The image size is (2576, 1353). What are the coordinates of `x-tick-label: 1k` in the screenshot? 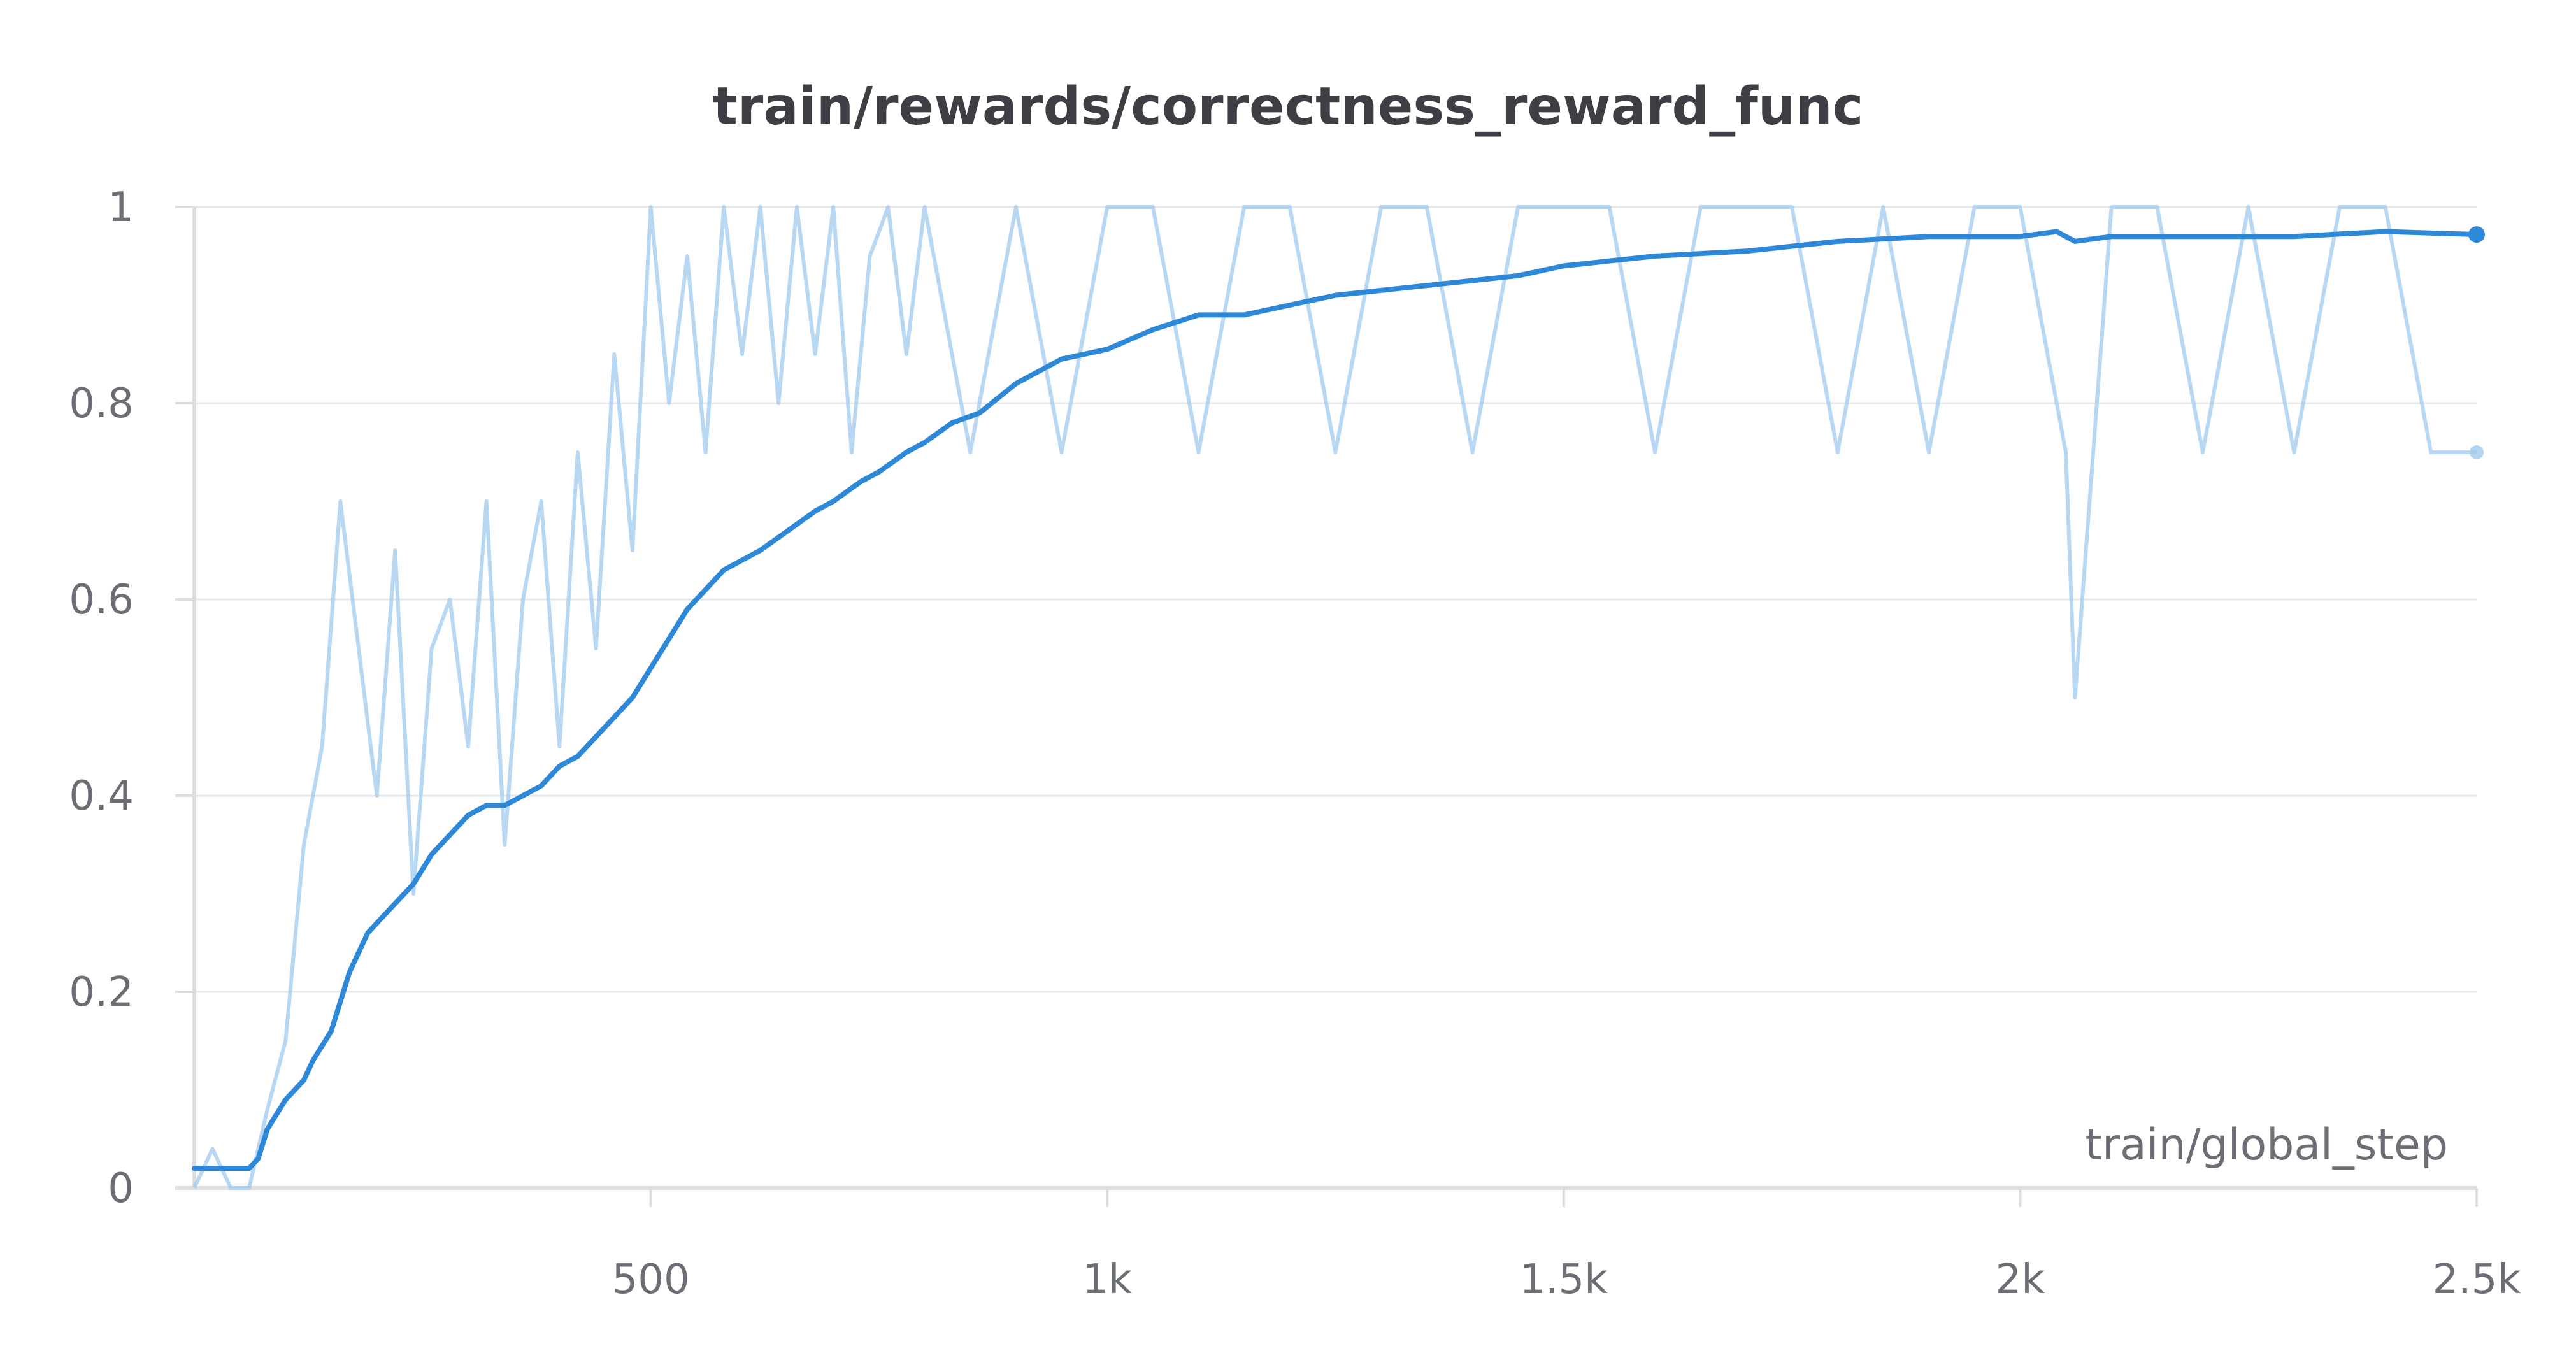 It's located at (1107, 1279).